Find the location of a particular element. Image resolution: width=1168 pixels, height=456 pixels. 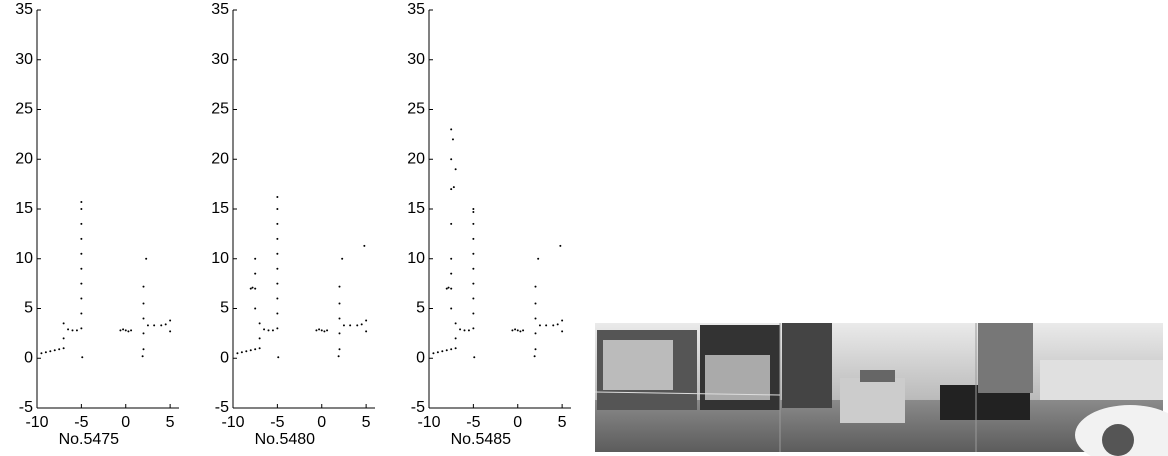

y-tick-label: -5 is located at coordinates (222, 407).